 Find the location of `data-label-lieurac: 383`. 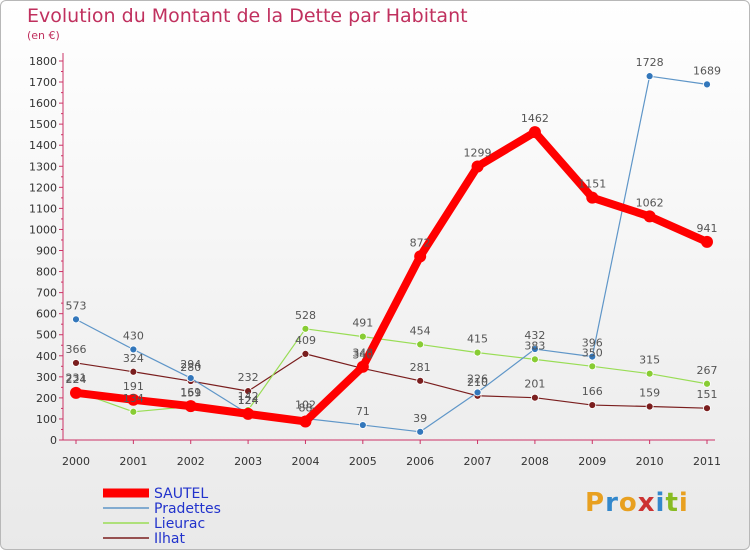

data-label-lieurac: 383 is located at coordinates (534, 345).